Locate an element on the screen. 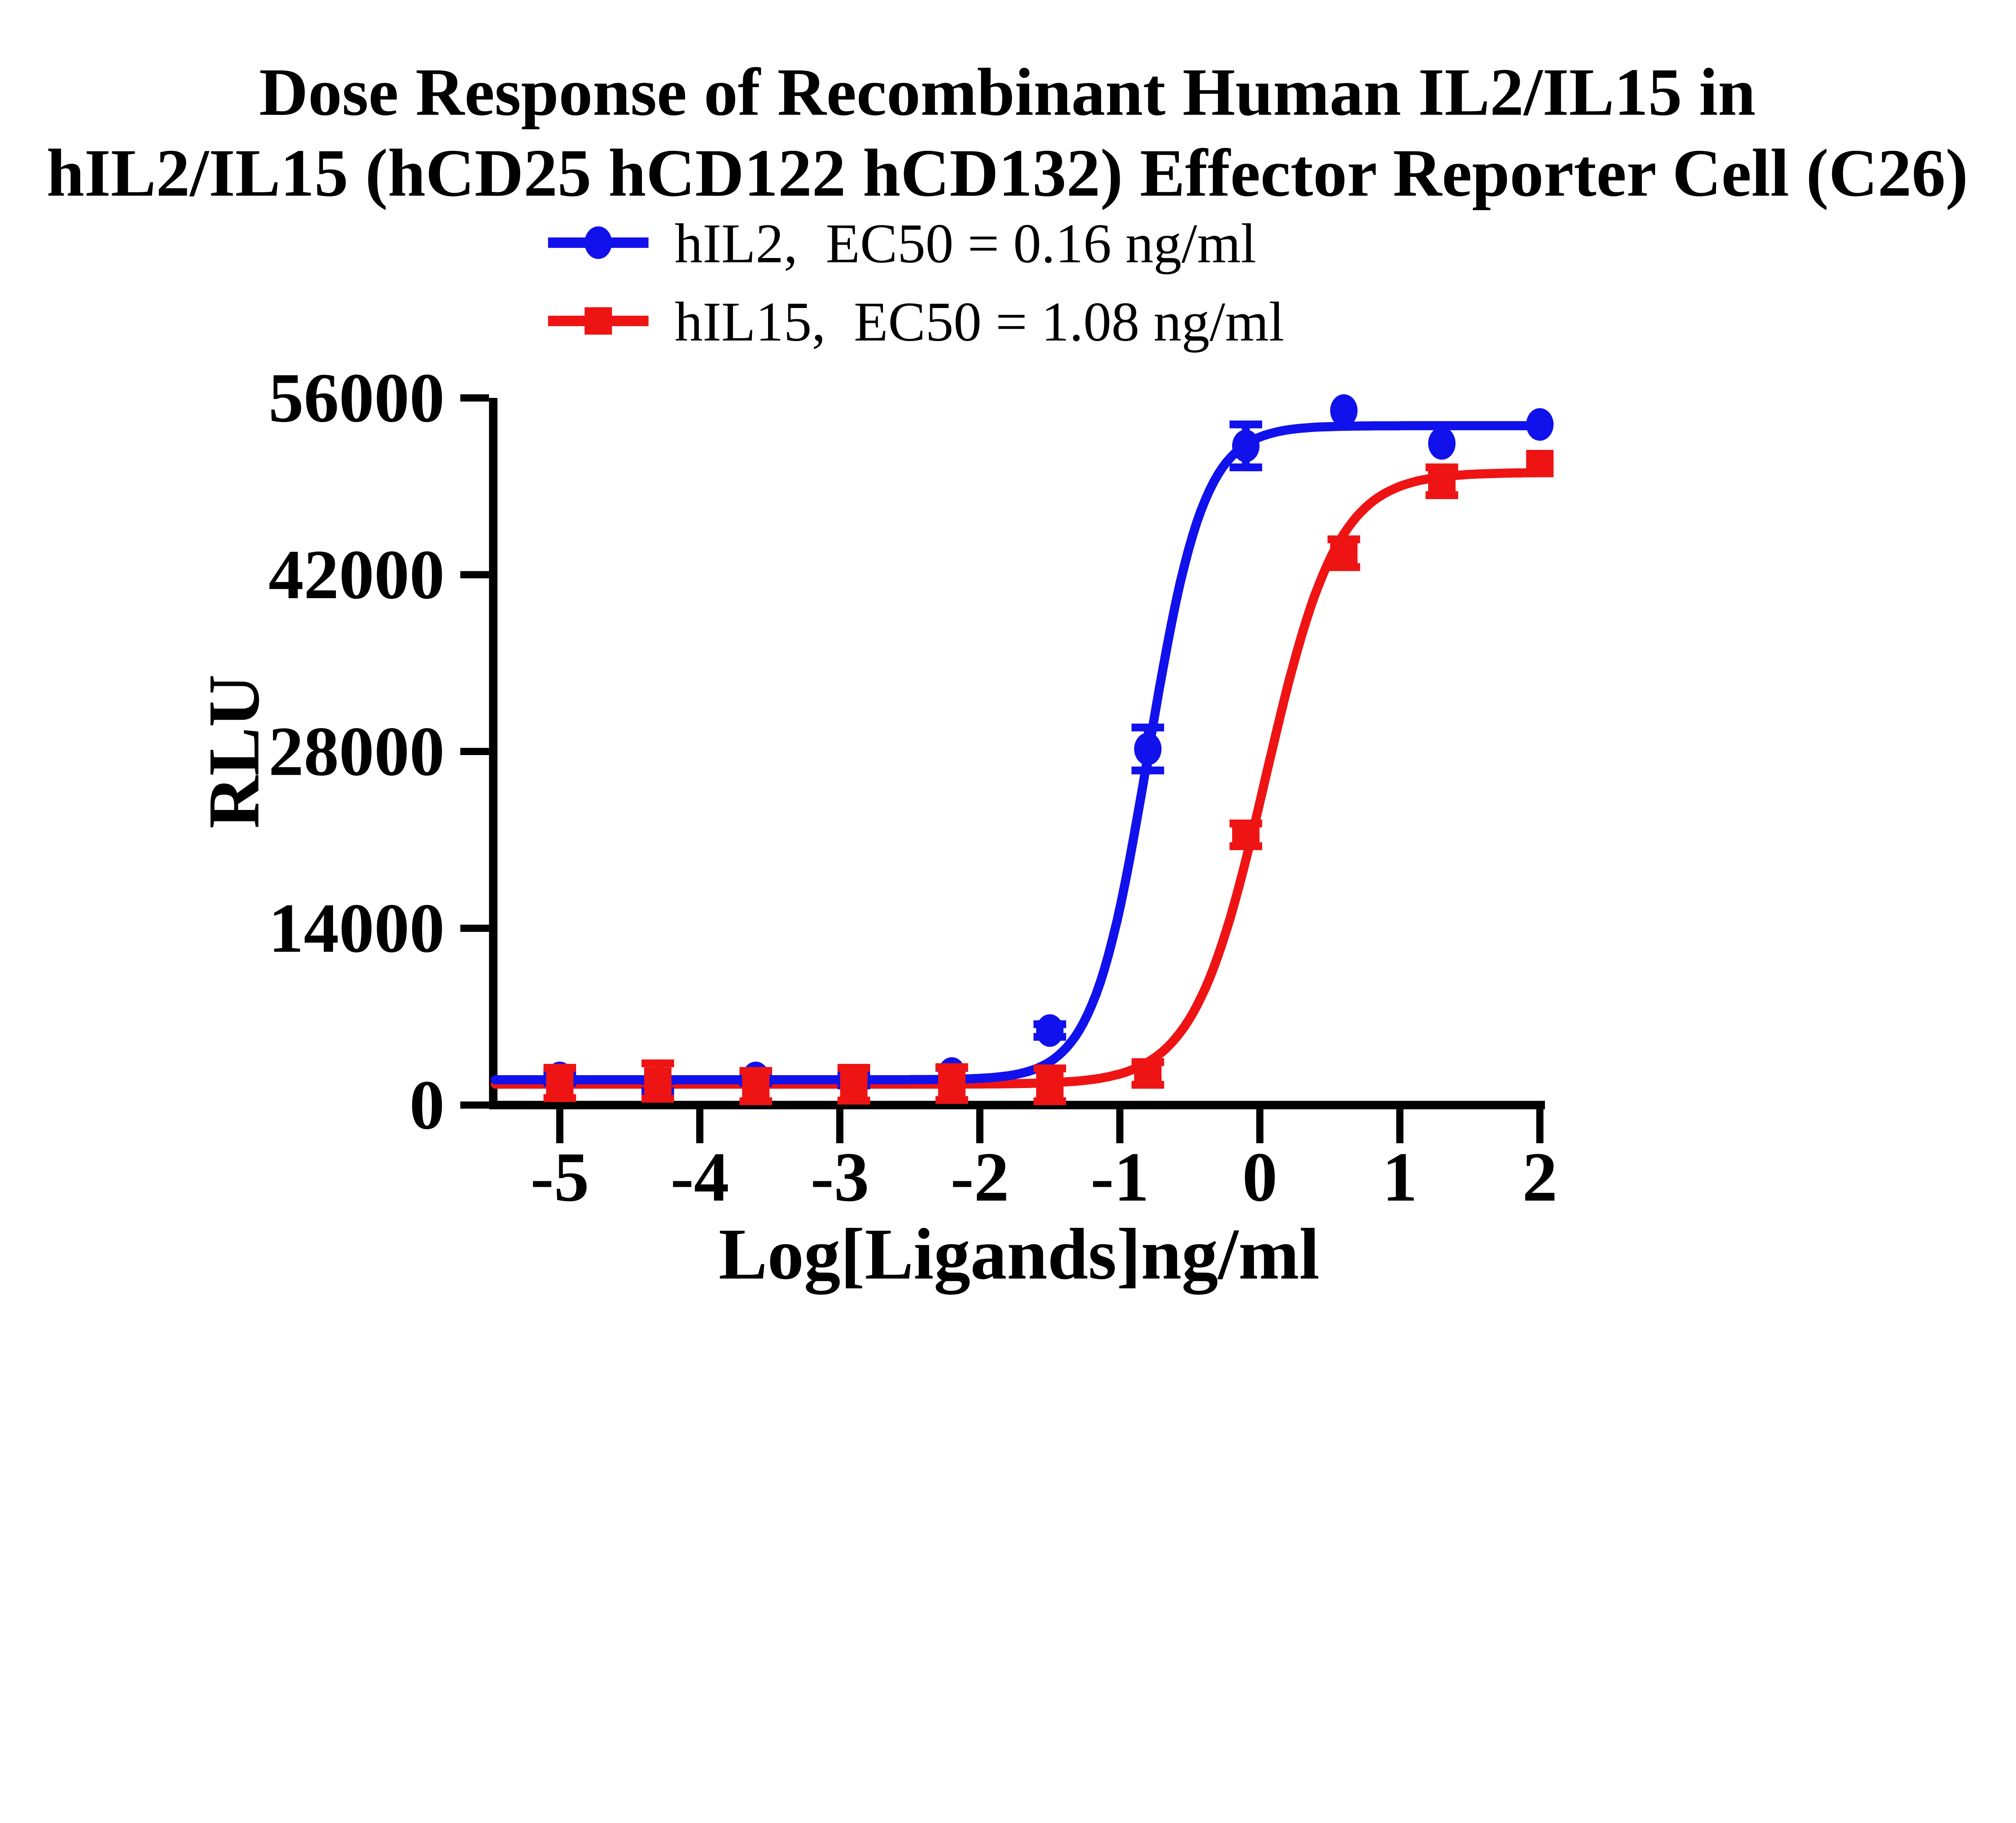 This screenshot has width=2016, height=1823. hil15-legend-square-icon is located at coordinates (598, 321).